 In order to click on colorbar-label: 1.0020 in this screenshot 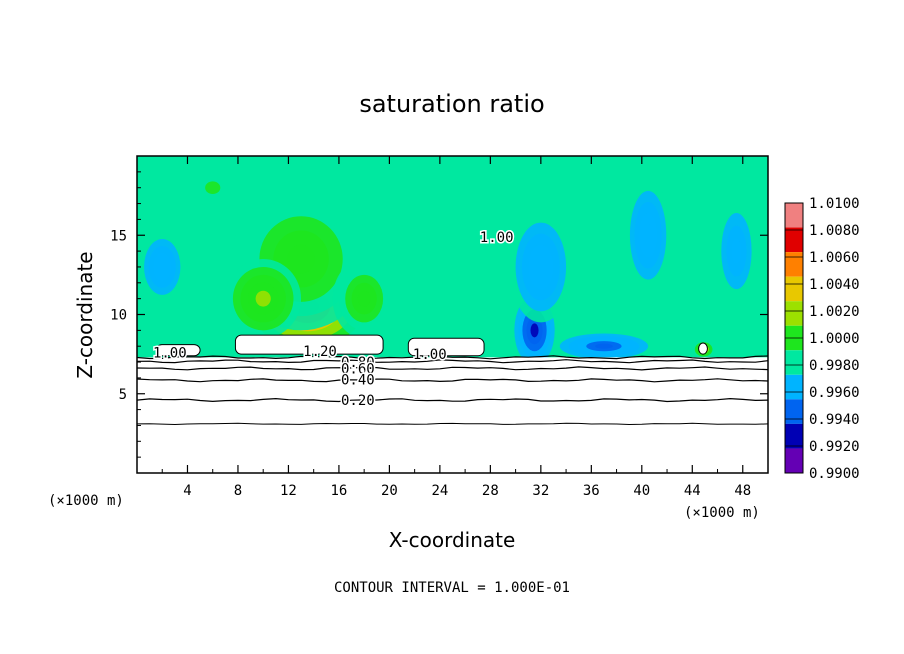, I will do `click(834, 312)`.